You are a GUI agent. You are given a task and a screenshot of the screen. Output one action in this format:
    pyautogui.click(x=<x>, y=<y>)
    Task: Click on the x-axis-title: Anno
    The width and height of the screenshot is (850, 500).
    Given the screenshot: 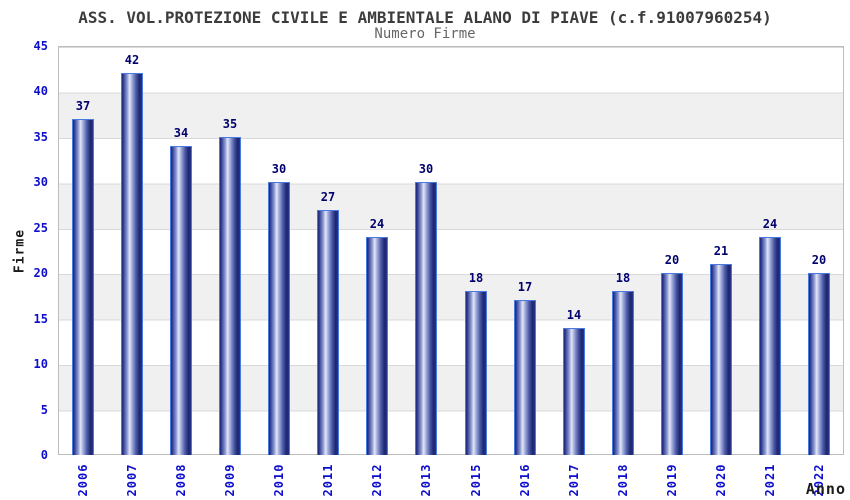 What is the action you would take?
    pyautogui.click(x=825, y=489)
    